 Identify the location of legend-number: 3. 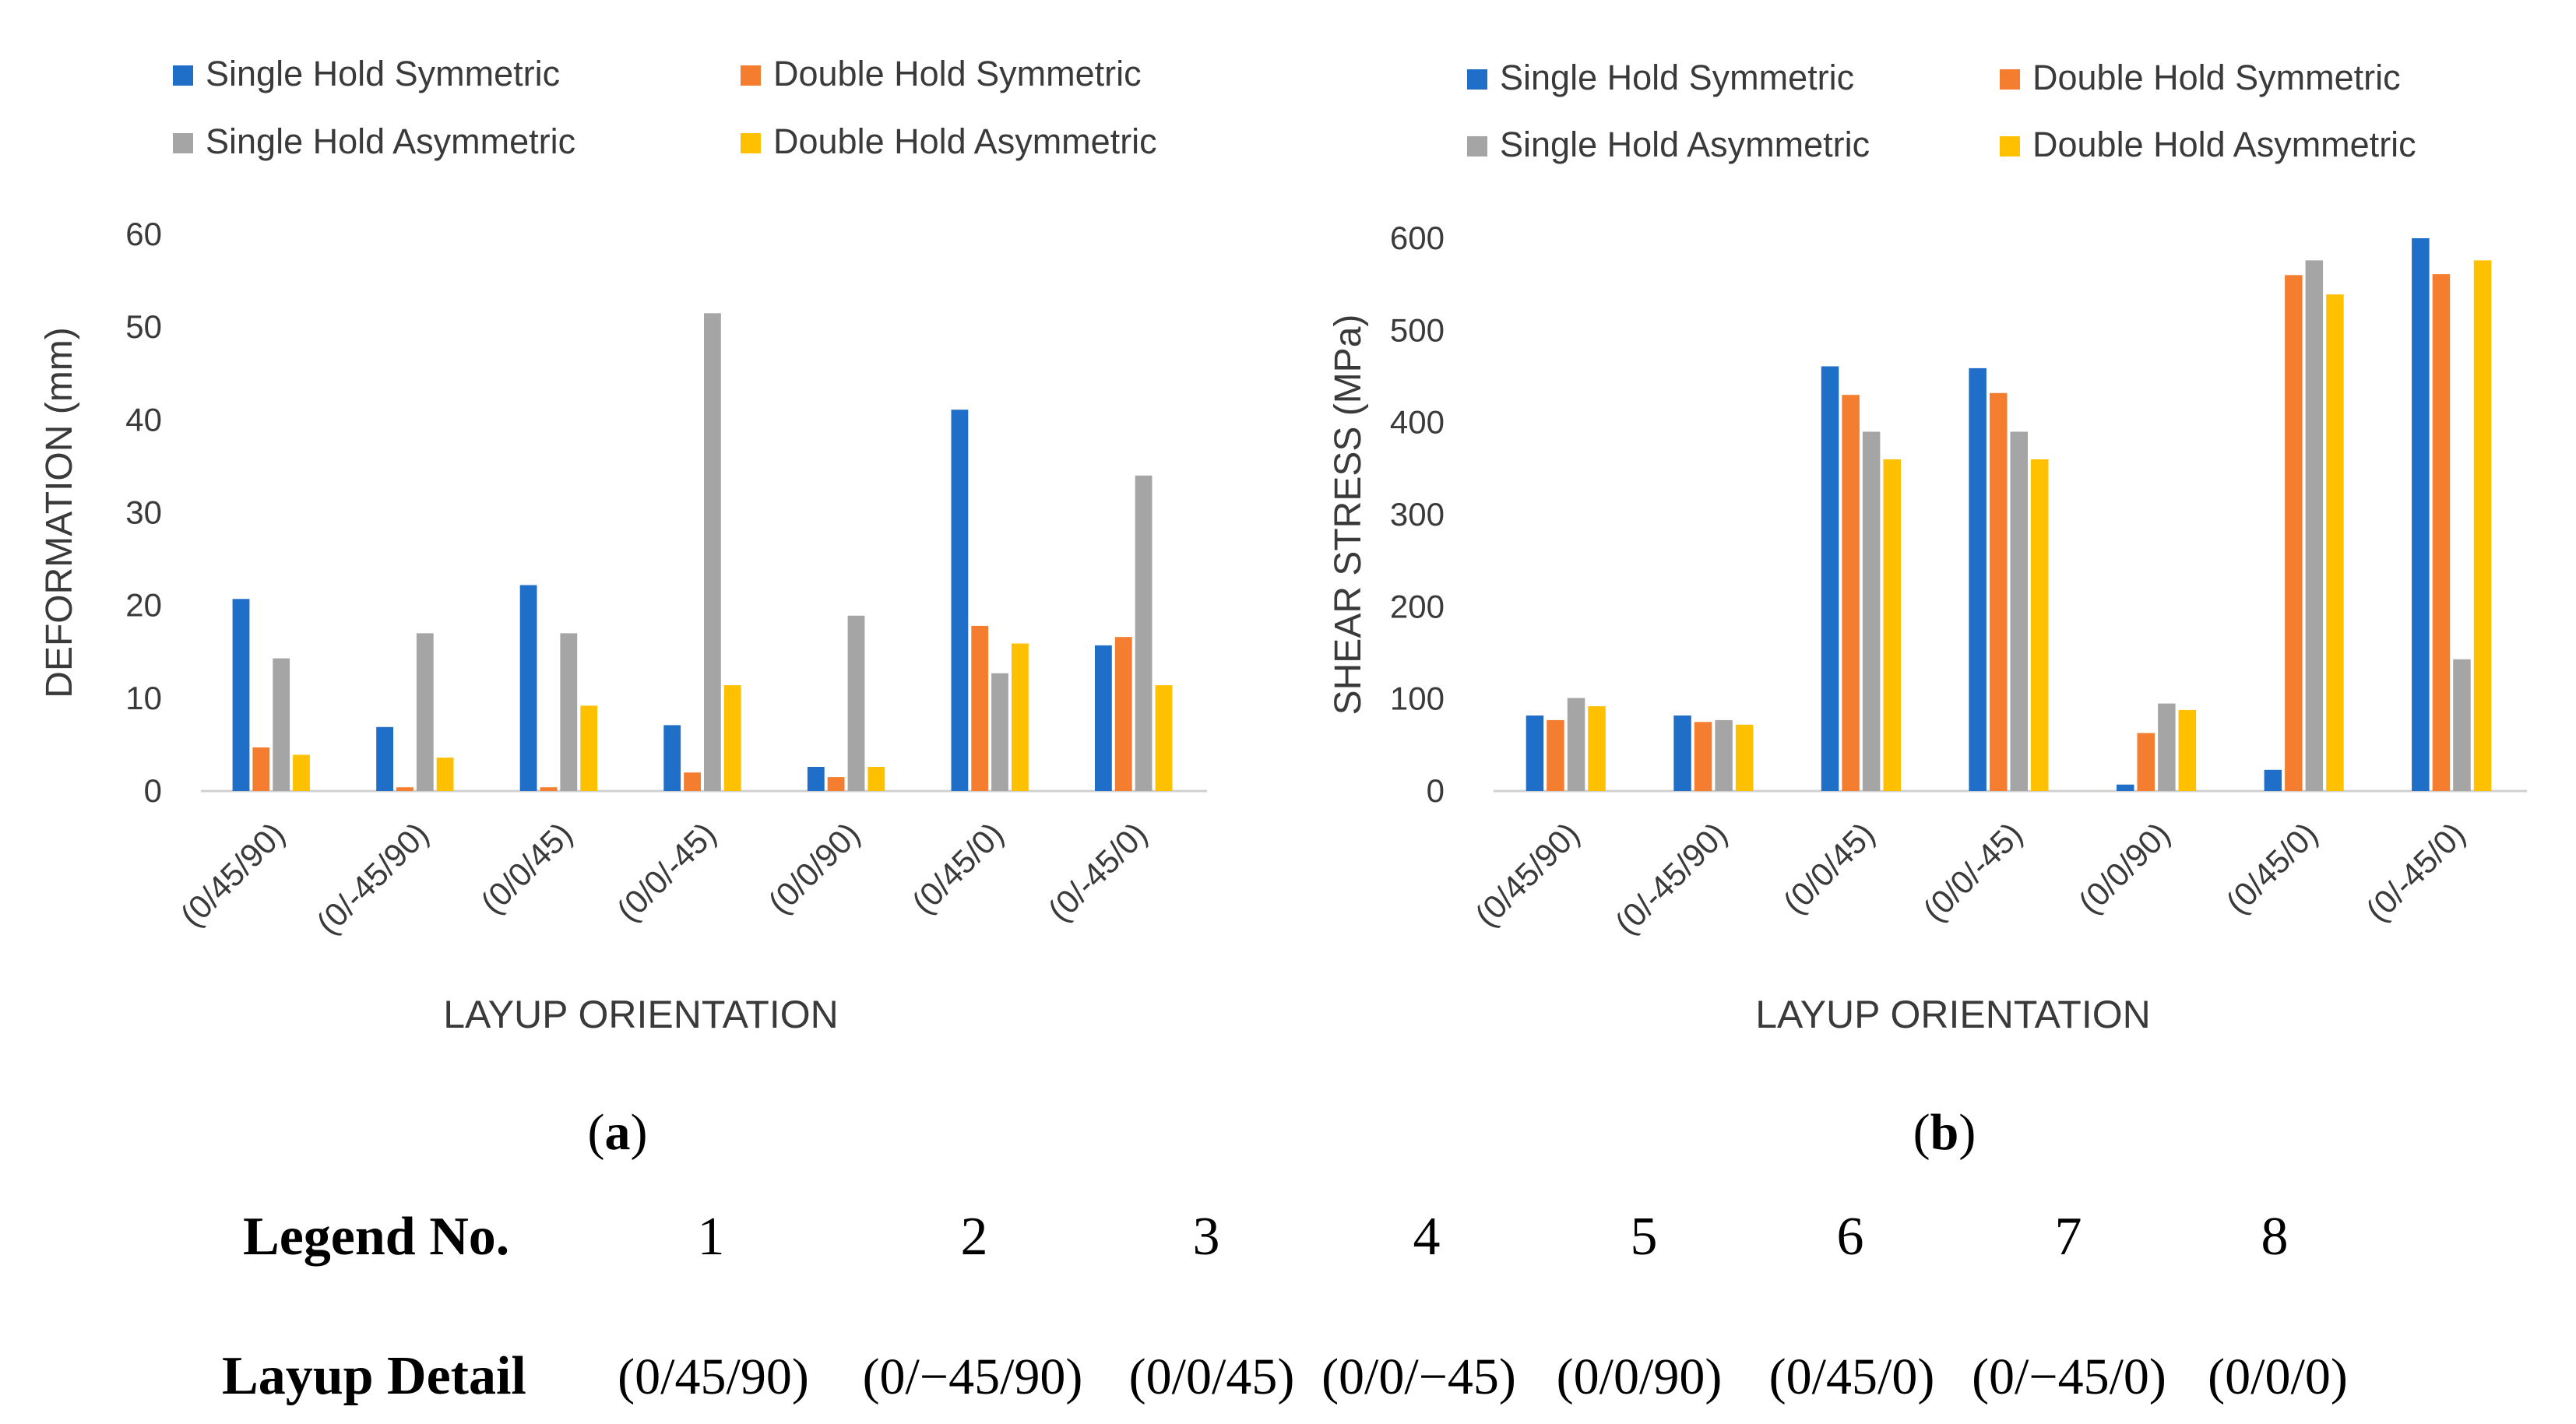
(1206, 1237).